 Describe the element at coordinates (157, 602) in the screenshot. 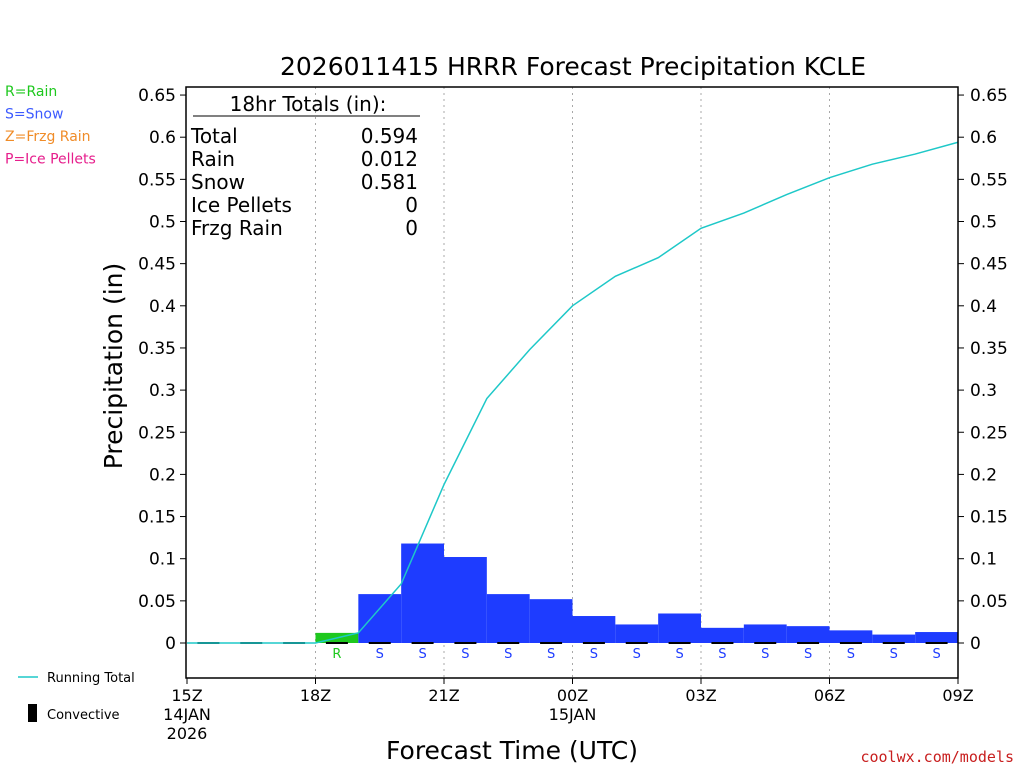

I see `y-tick-label-left: 0.05` at that location.